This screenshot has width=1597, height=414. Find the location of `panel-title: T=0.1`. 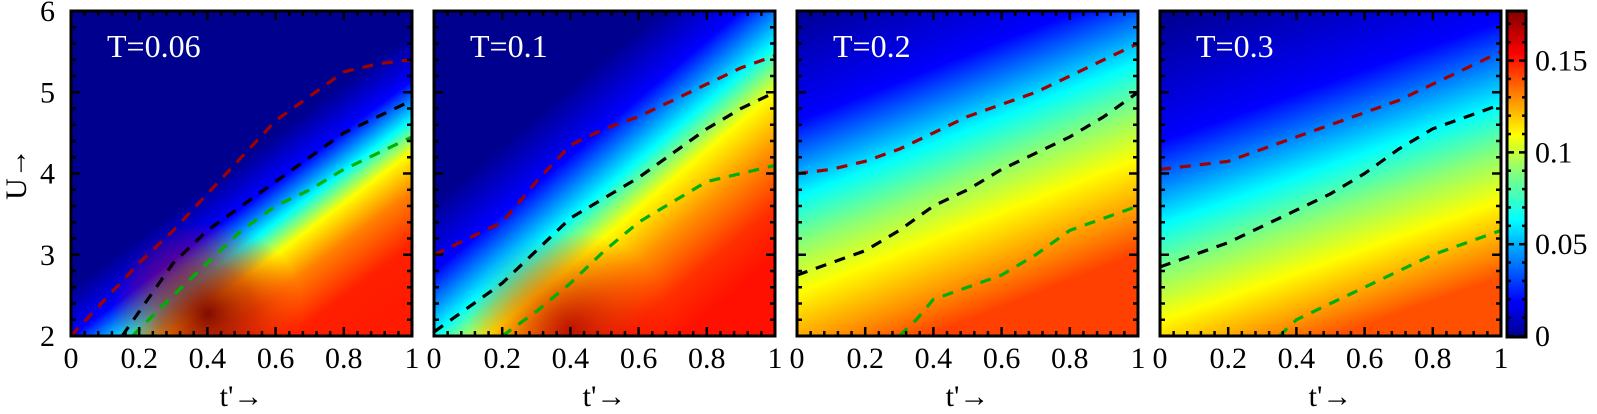

panel-title: T=0.1 is located at coordinates (509, 46).